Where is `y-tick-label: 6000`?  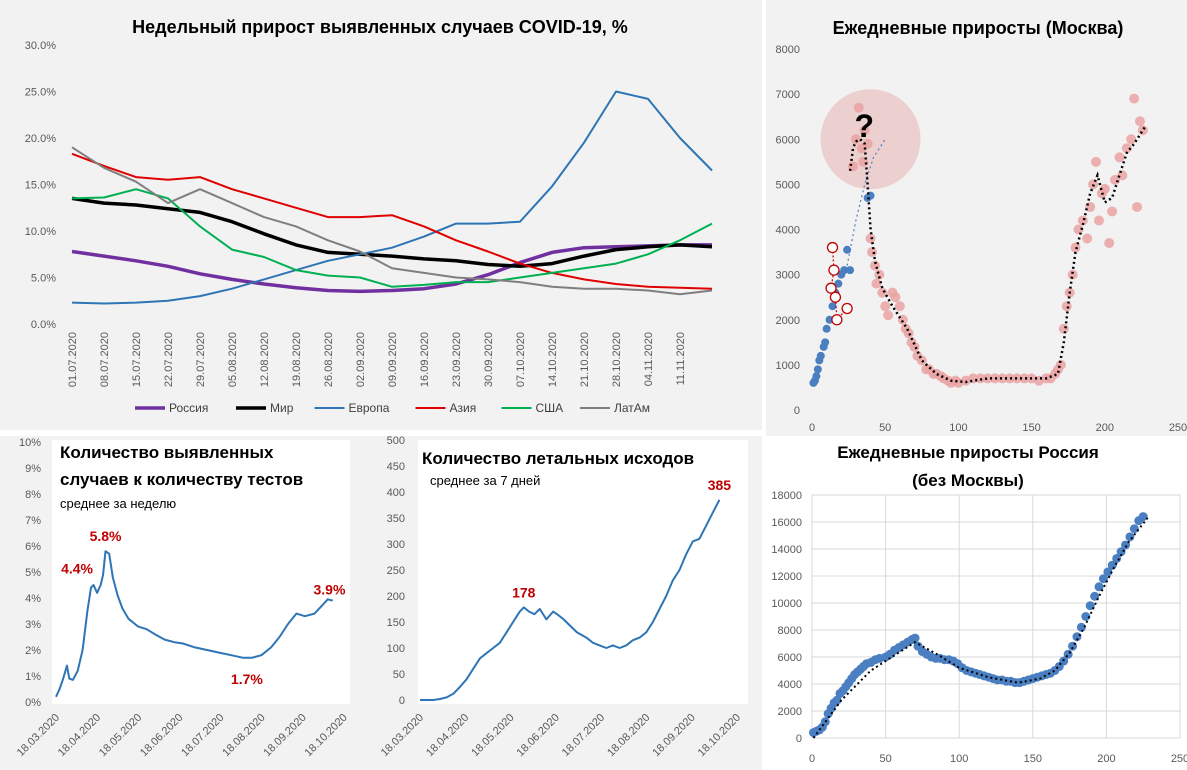 y-tick-label: 6000 is located at coordinates (790, 658).